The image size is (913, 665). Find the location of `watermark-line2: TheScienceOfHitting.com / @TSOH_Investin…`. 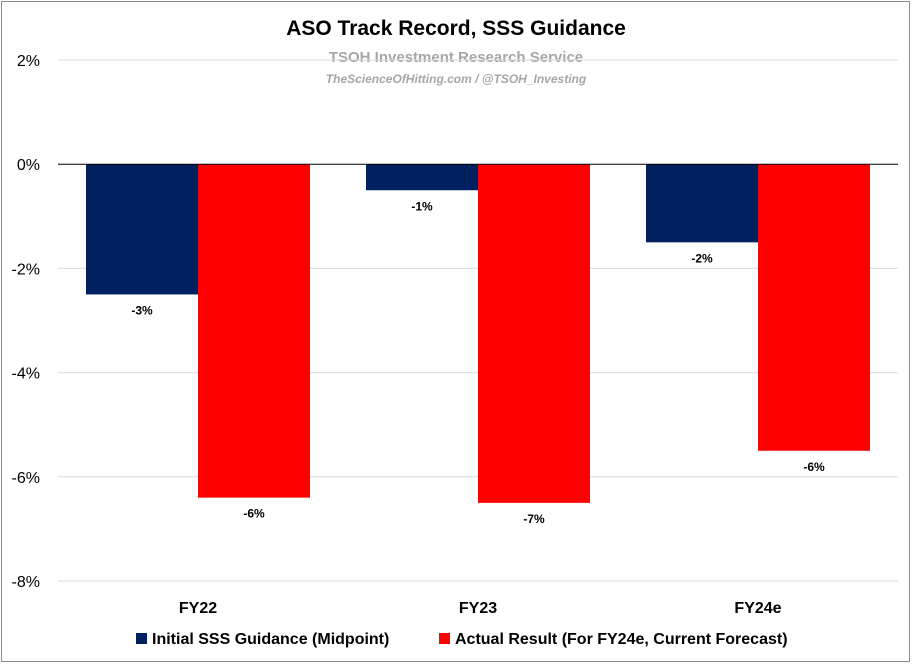

watermark-line2: TheScienceOfHitting.com / @TSOH_Investin… is located at coordinates (456, 79).